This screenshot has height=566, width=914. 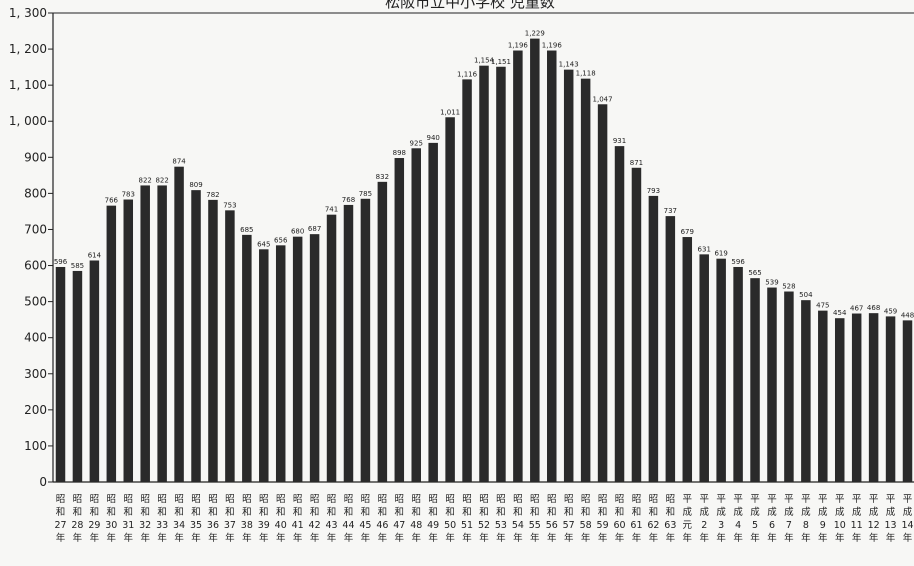 What do you see at coordinates (297, 232) in the screenshot?
I see `data-label: 680` at bounding box center [297, 232].